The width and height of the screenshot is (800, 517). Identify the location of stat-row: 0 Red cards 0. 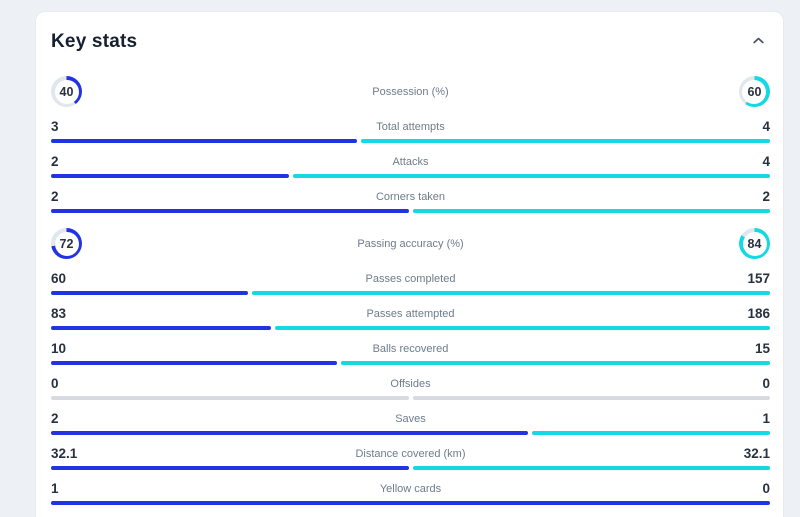
(410, 514).